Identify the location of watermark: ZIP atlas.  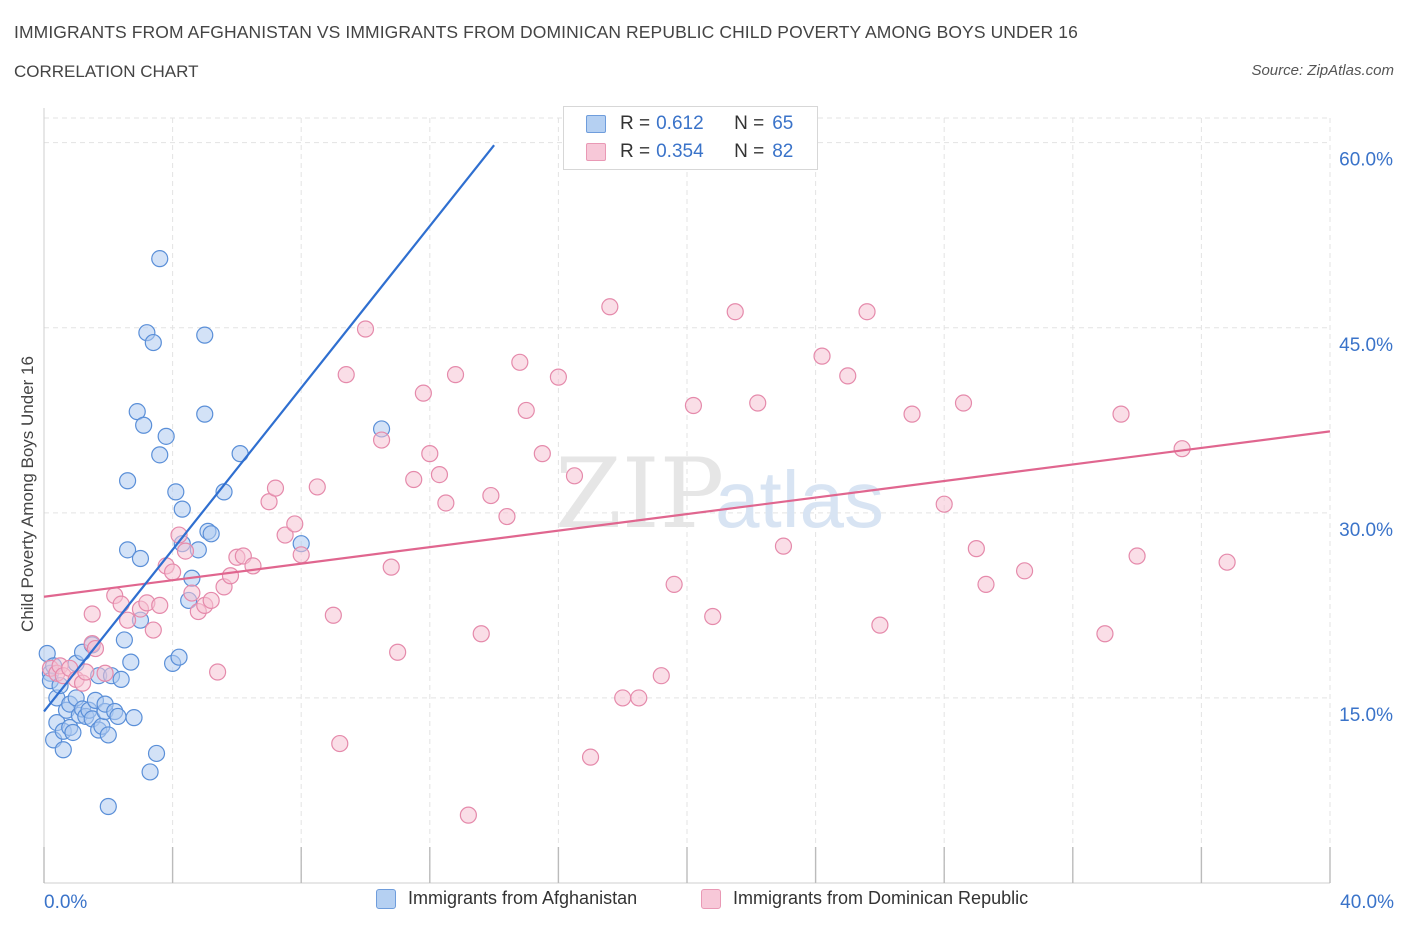
(719, 494).